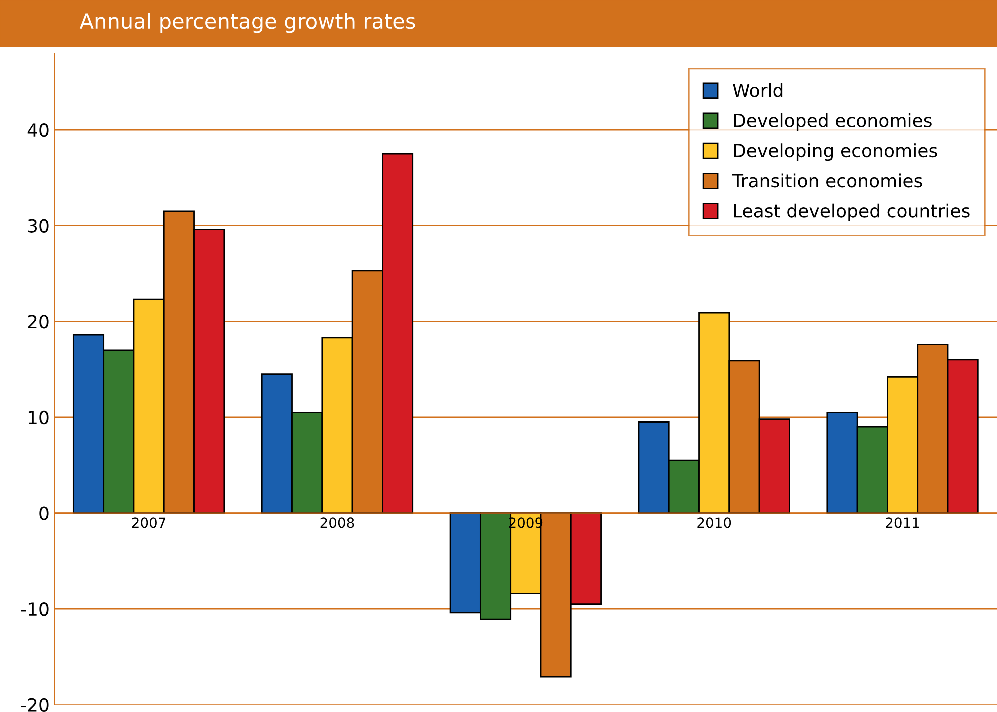  What do you see at coordinates (852, 213) in the screenshot?
I see `legend-label: Least developed countries` at bounding box center [852, 213].